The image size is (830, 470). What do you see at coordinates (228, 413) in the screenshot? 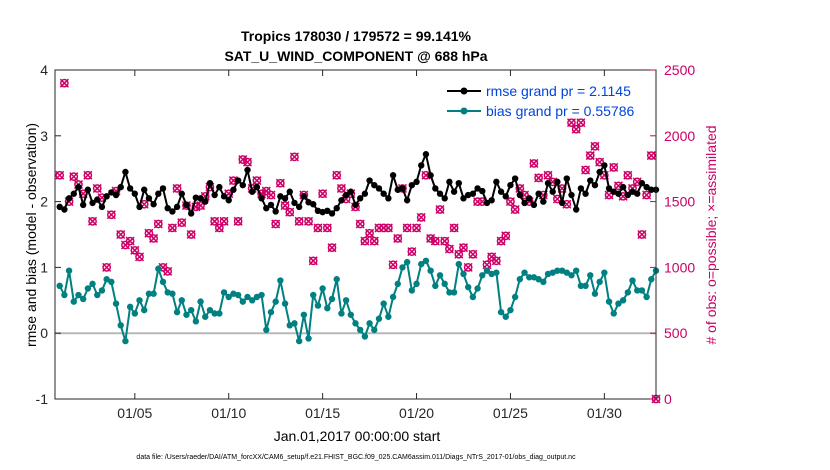
I see `x-tick-label: 01/10` at bounding box center [228, 413].